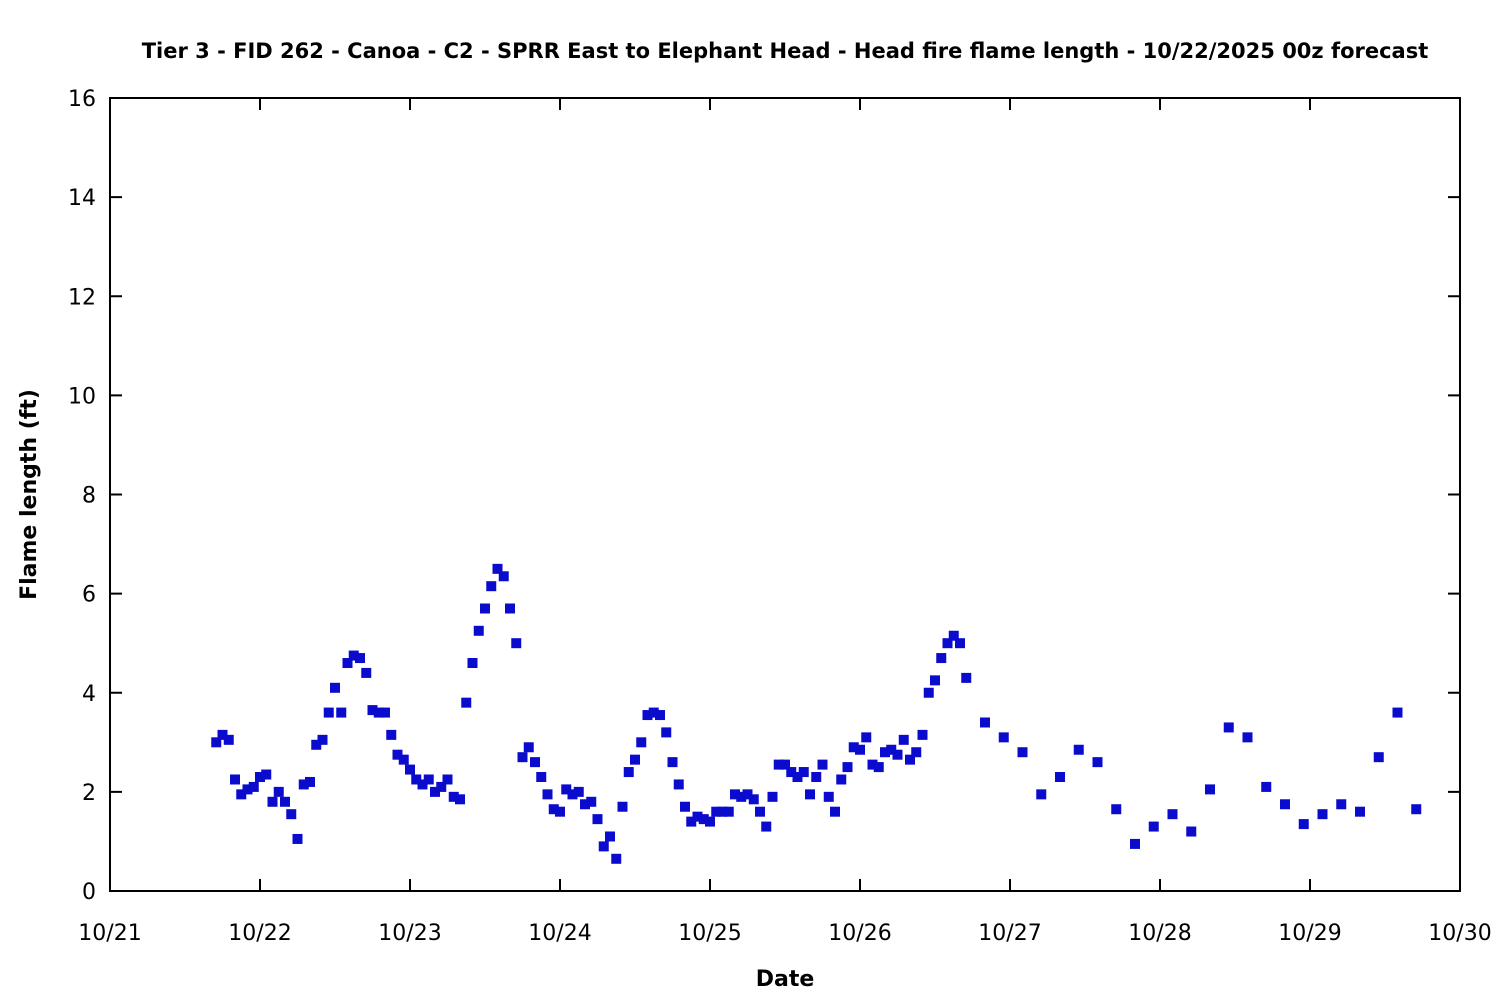  Describe the element at coordinates (89, 496) in the screenshot. I see `y-tick-label: 8` at that location.